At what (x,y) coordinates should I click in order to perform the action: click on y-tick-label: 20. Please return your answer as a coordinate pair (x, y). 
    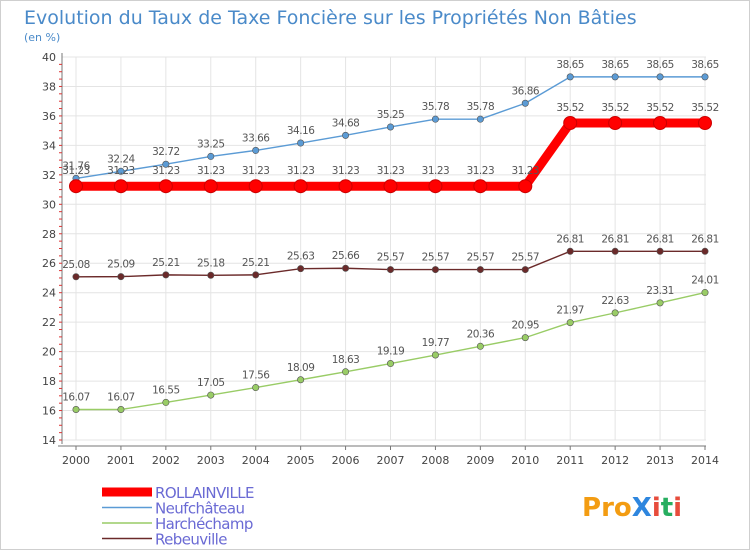
    Looking at the image, I should click on (49, 352).